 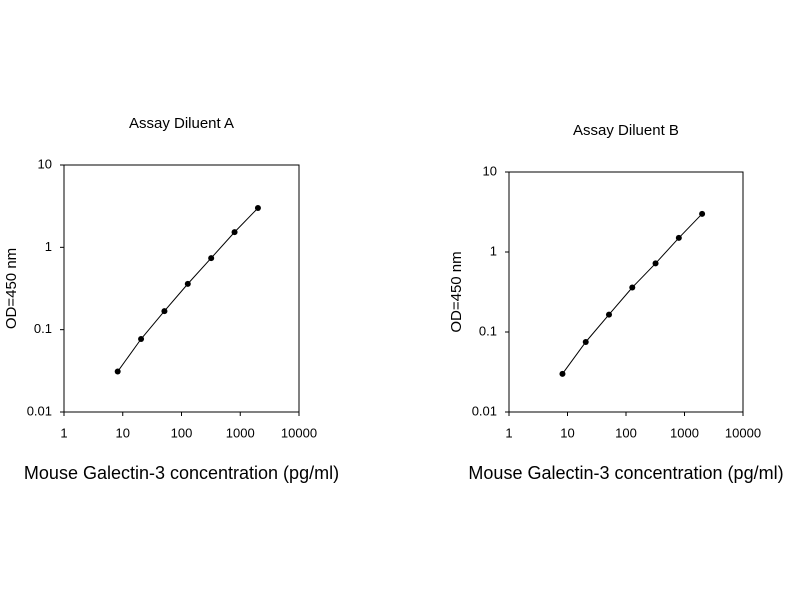 What do you see at coordinates (181, 123) in the screenshot?
I see `chart-title: Assay Diluent A` at bounding box center [181, 123].